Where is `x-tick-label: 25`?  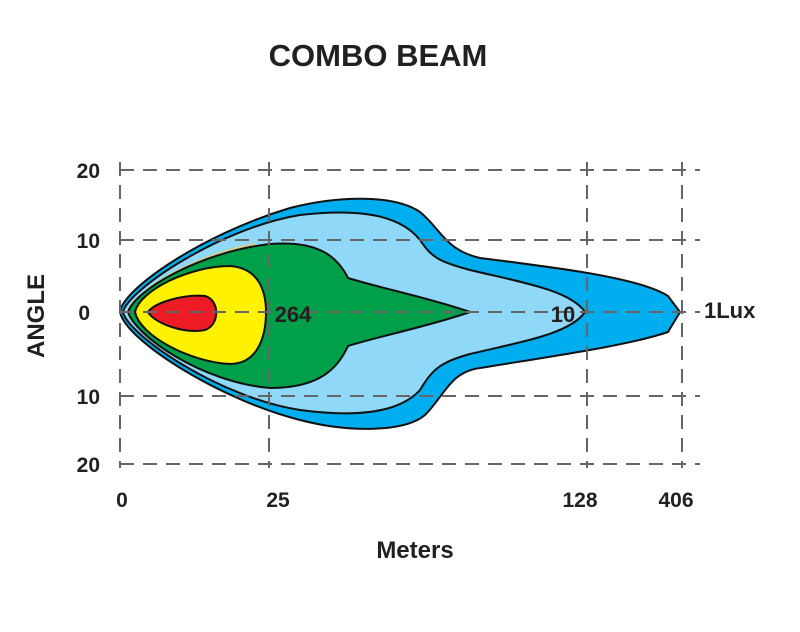
x-tick-label: 25 is located at coordinates (278, 500).